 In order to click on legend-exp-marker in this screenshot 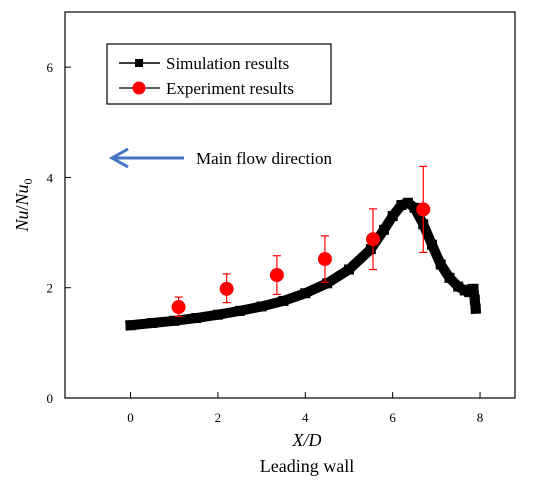, I will do `click(139, 88)`.